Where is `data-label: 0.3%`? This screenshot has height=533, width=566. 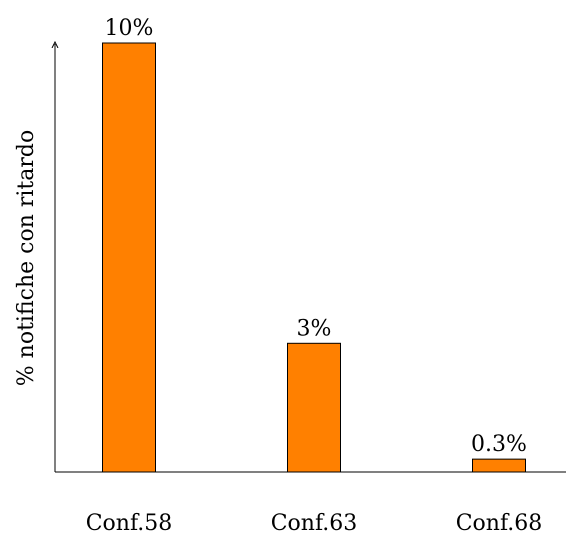 data-label: 0.3% is located at coordinates (499, 444).